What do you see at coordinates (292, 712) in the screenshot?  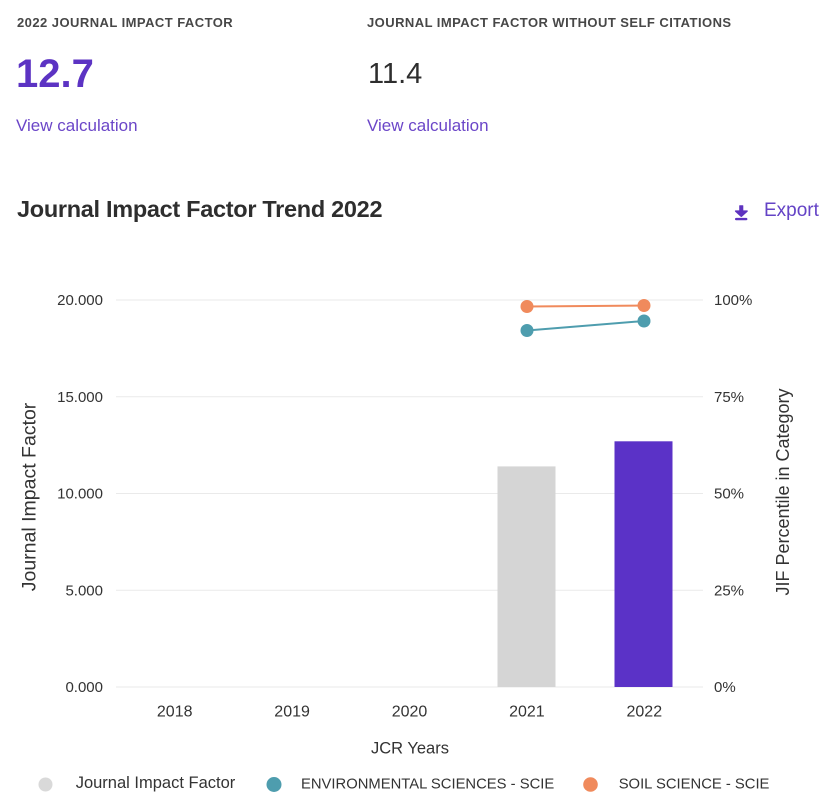 I see `svg-text: 2019` at bounding box center [292, 712].